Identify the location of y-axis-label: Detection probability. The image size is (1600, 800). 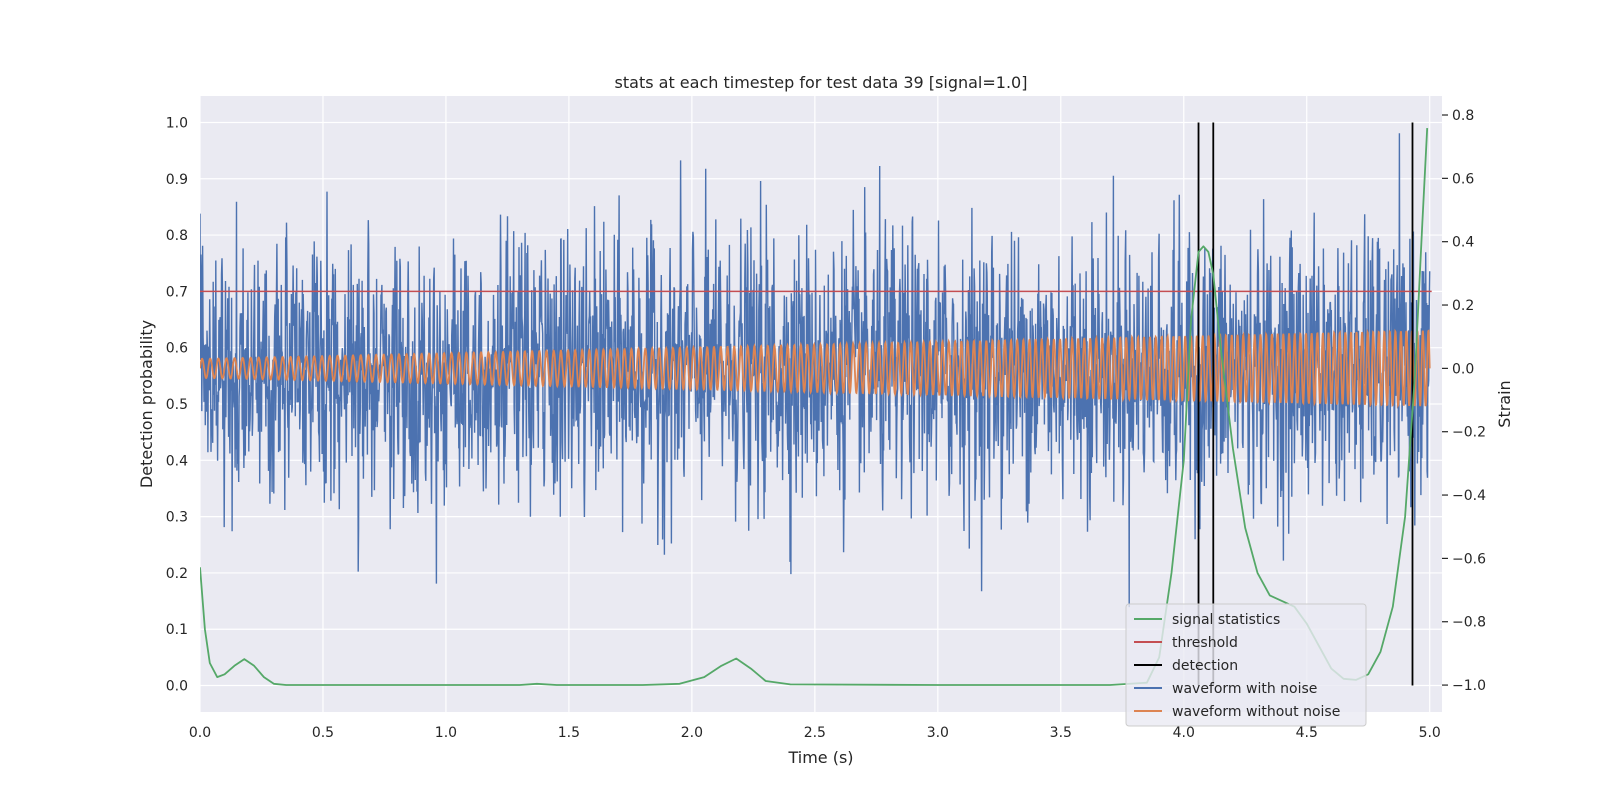
(146, 404).